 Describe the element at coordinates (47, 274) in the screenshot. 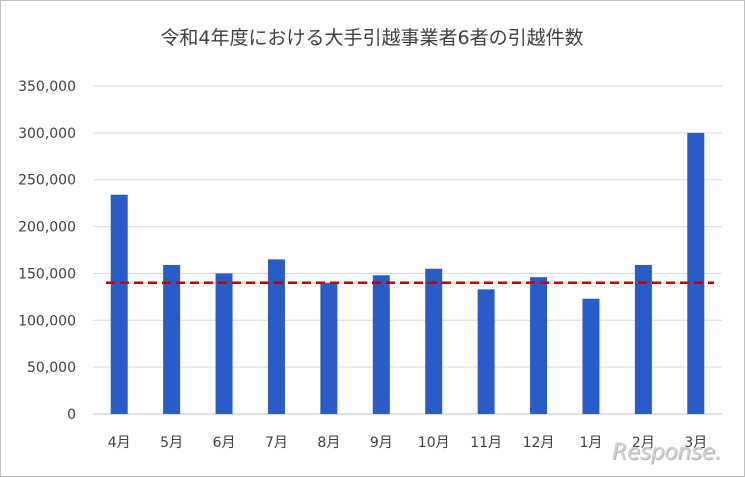

I see `y-tick-label: 150,000` at that location.